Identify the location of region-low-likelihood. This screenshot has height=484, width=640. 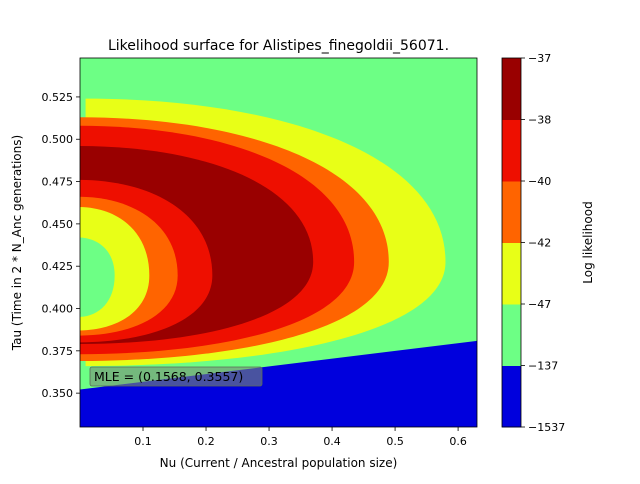
(278, 383).